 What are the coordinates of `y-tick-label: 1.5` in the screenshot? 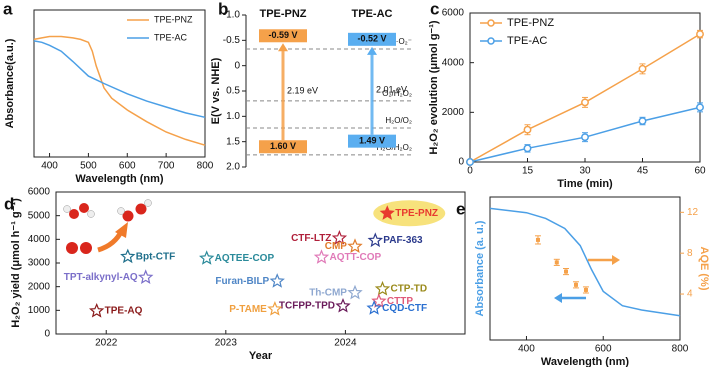 It's located at (233, 141).